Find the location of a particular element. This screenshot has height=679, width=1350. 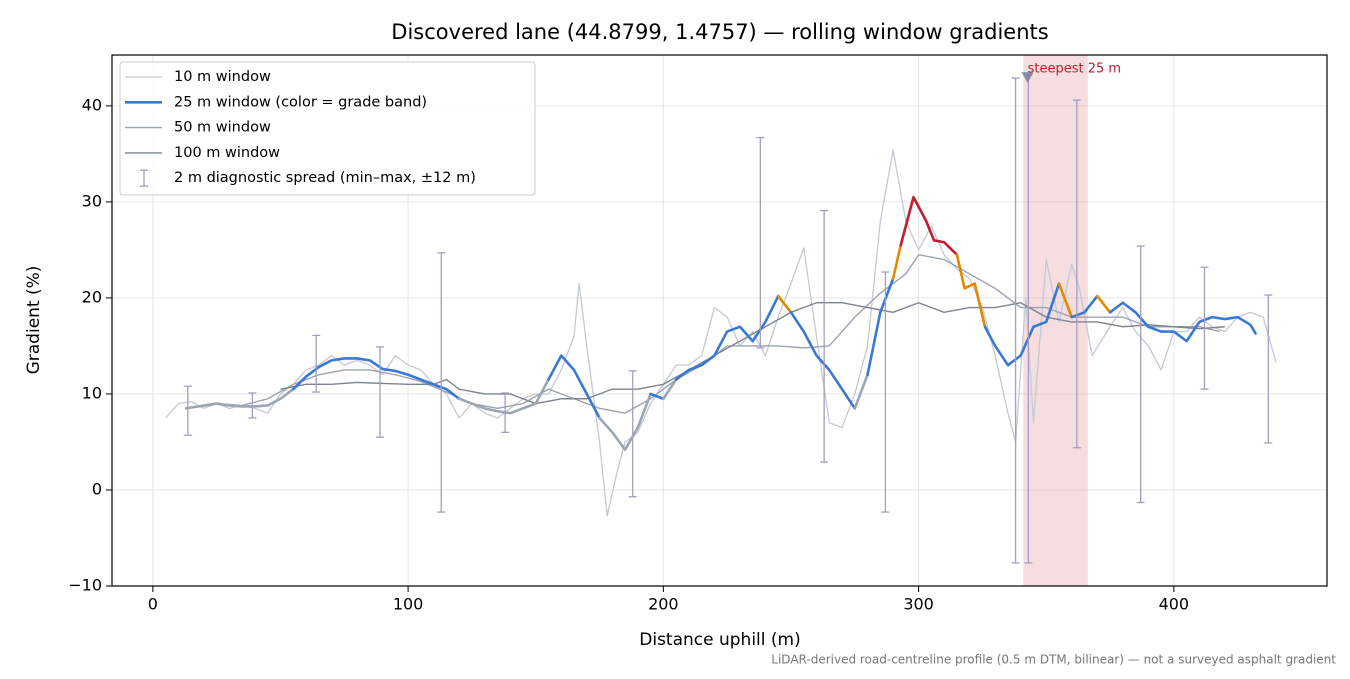

x-tick-label: 0 is located at coordinates (153, 604).